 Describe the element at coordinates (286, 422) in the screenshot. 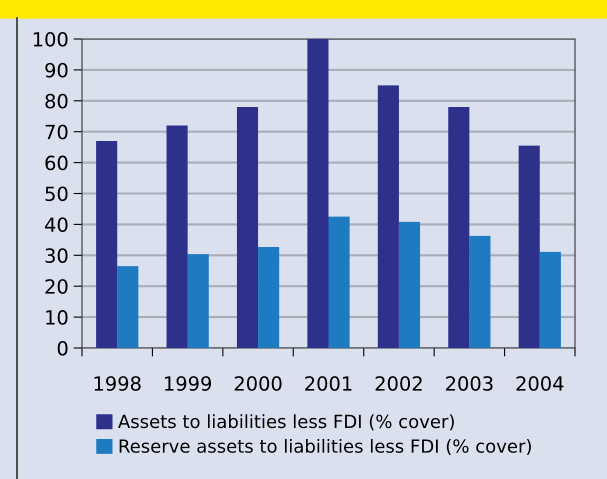

I see `legend-label: Assets to liabilities less FDI (% cover)` at that location.